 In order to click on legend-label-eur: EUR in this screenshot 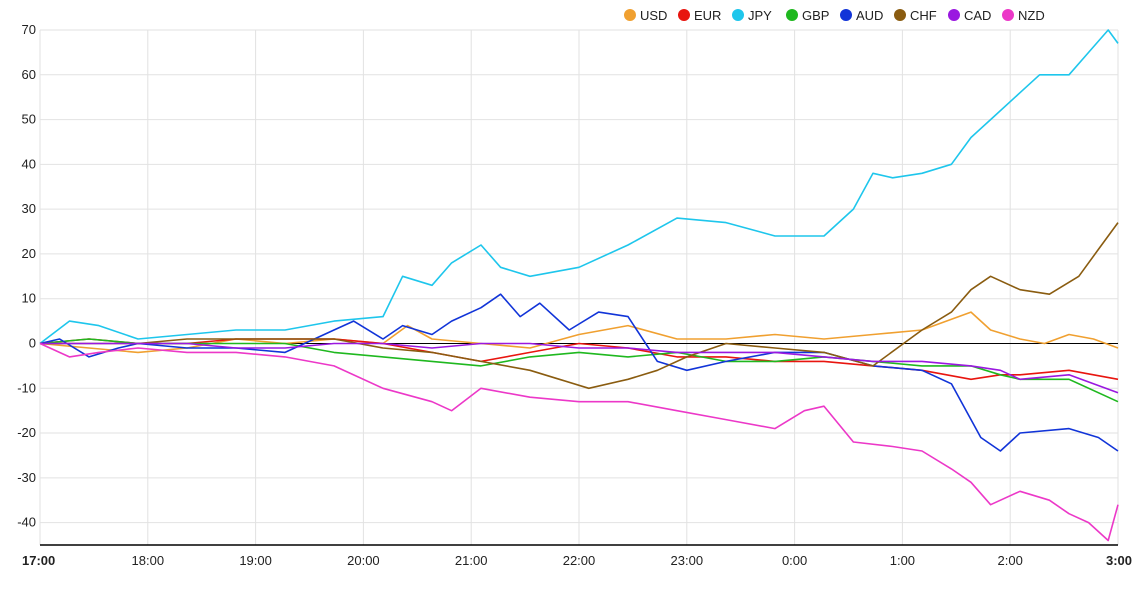, I will do `click(707, 15)`.